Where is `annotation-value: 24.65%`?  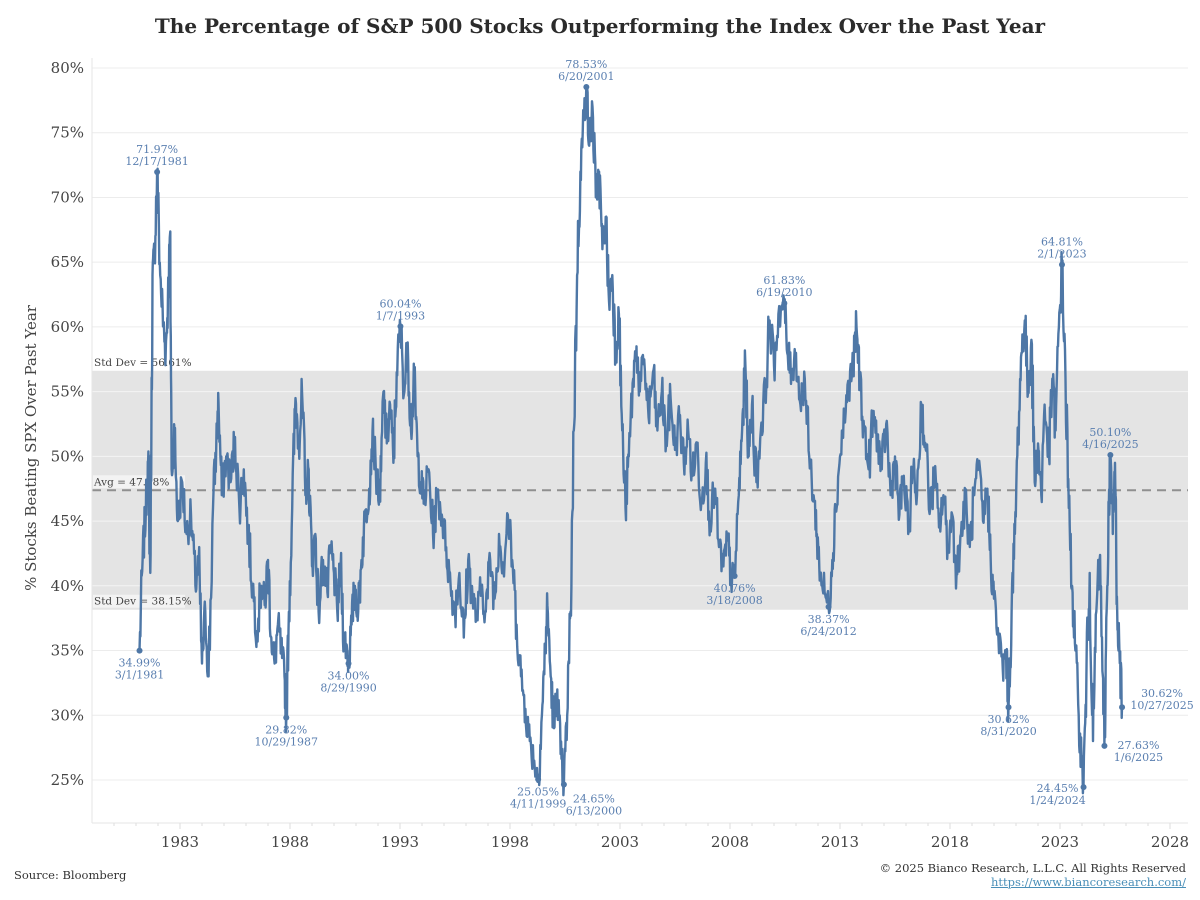
annotation-value: 24.65% is located at coordinates (594, 799).